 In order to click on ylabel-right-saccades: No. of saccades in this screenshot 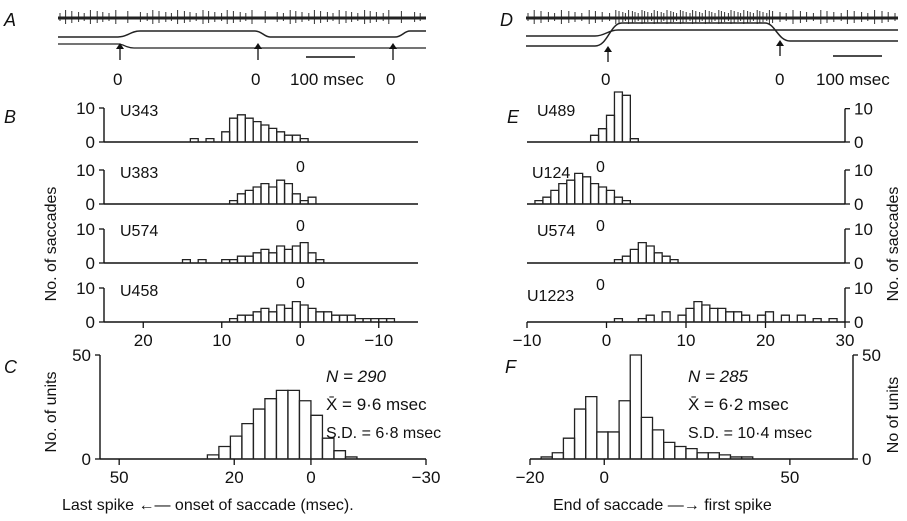, I will do `click(893, 244)`.